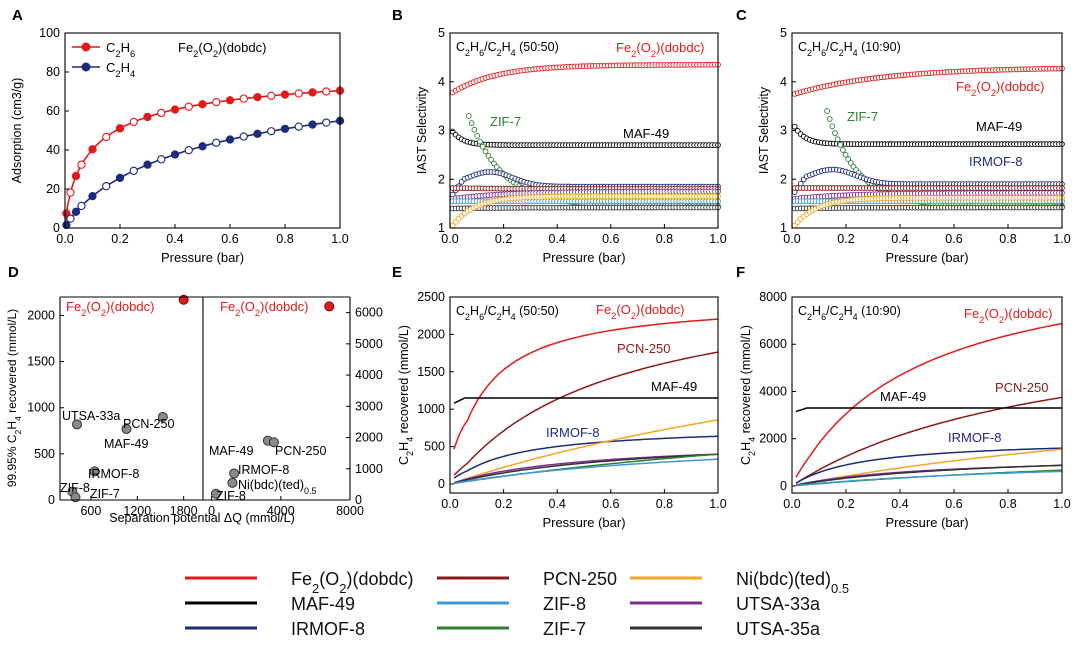 This screenshot has width=1080, height=651. What do you see at coordinates (434, 447) in the screenshot?
I see `y-tick-label: 500` at bounding box center [434, 447].